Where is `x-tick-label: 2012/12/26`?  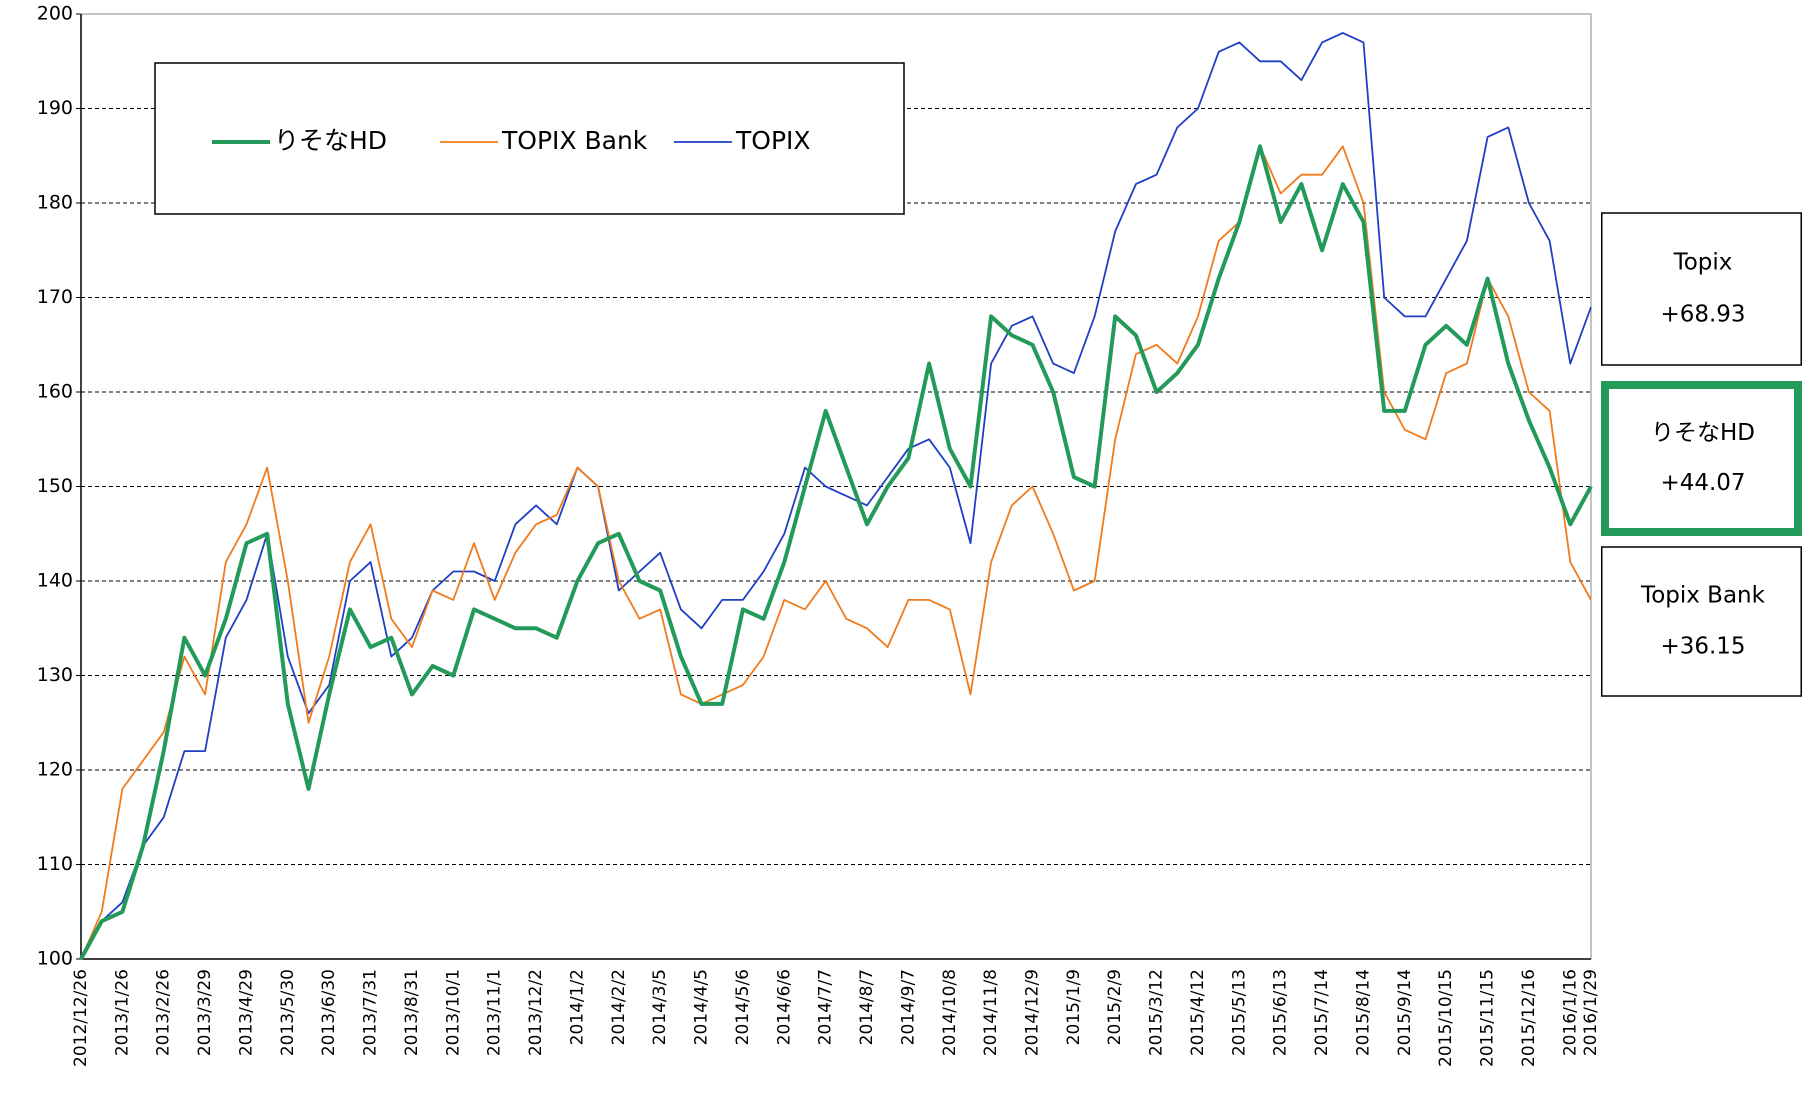 x-tick-label: 2012/12/26 is located at coordinates (81, 1018).